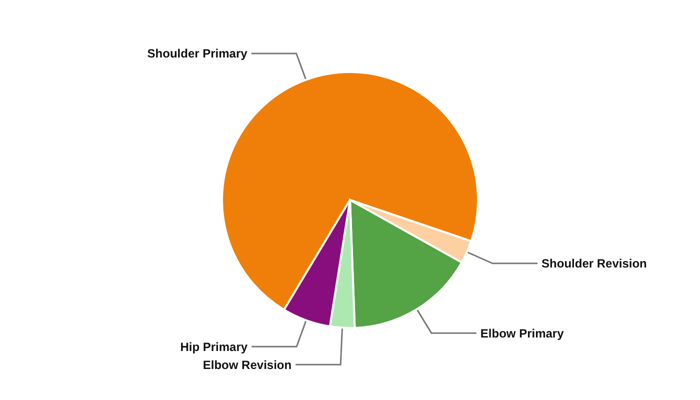  What do you see at coordinates (197, 53) in the screenshot?
I see `slice-label: Shoulder Primary` at bounding box center [197, 53].